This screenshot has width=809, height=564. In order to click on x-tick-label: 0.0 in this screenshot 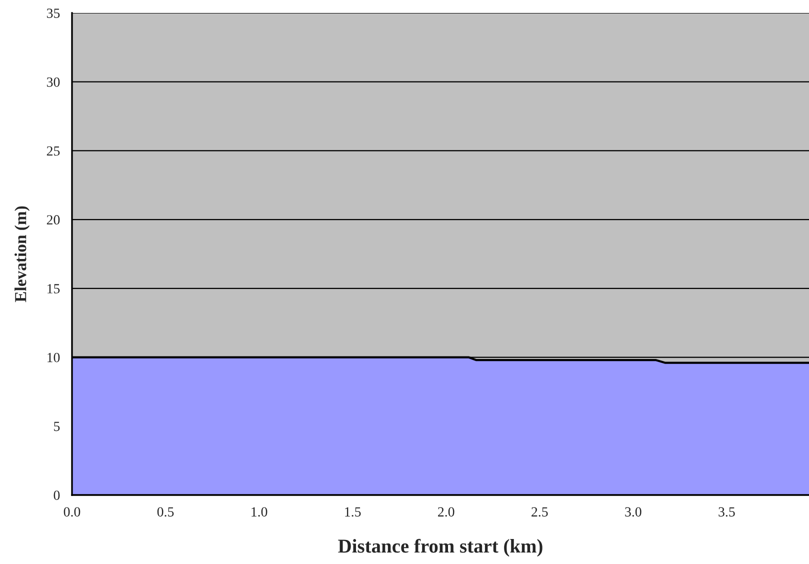, I will do `click(72, 512)`.